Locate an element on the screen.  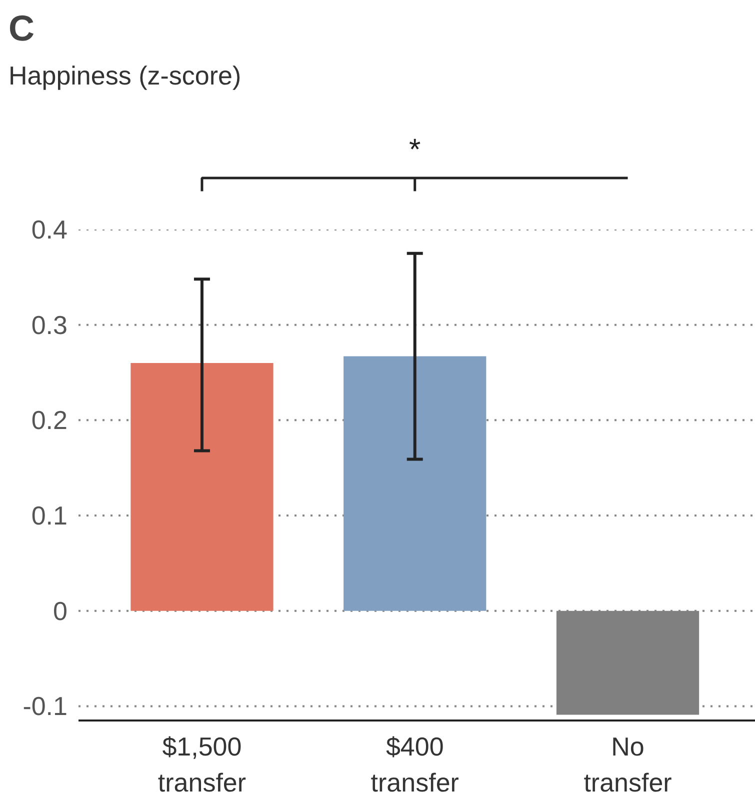
x-tick-label: $400 transfer is located at coordinates (415, 765).